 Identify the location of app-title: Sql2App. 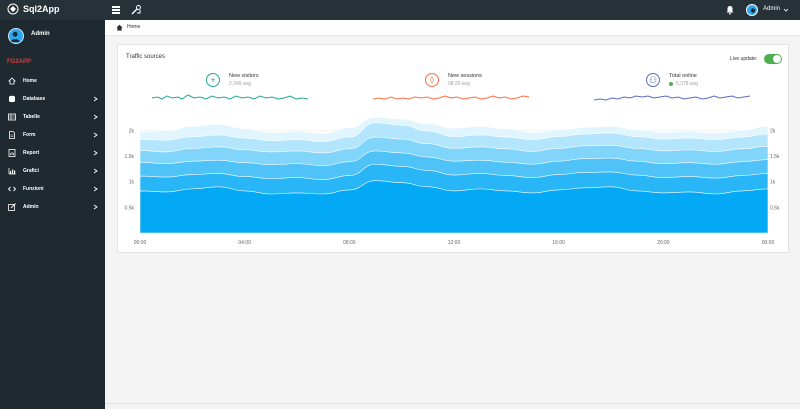
(41, 9).